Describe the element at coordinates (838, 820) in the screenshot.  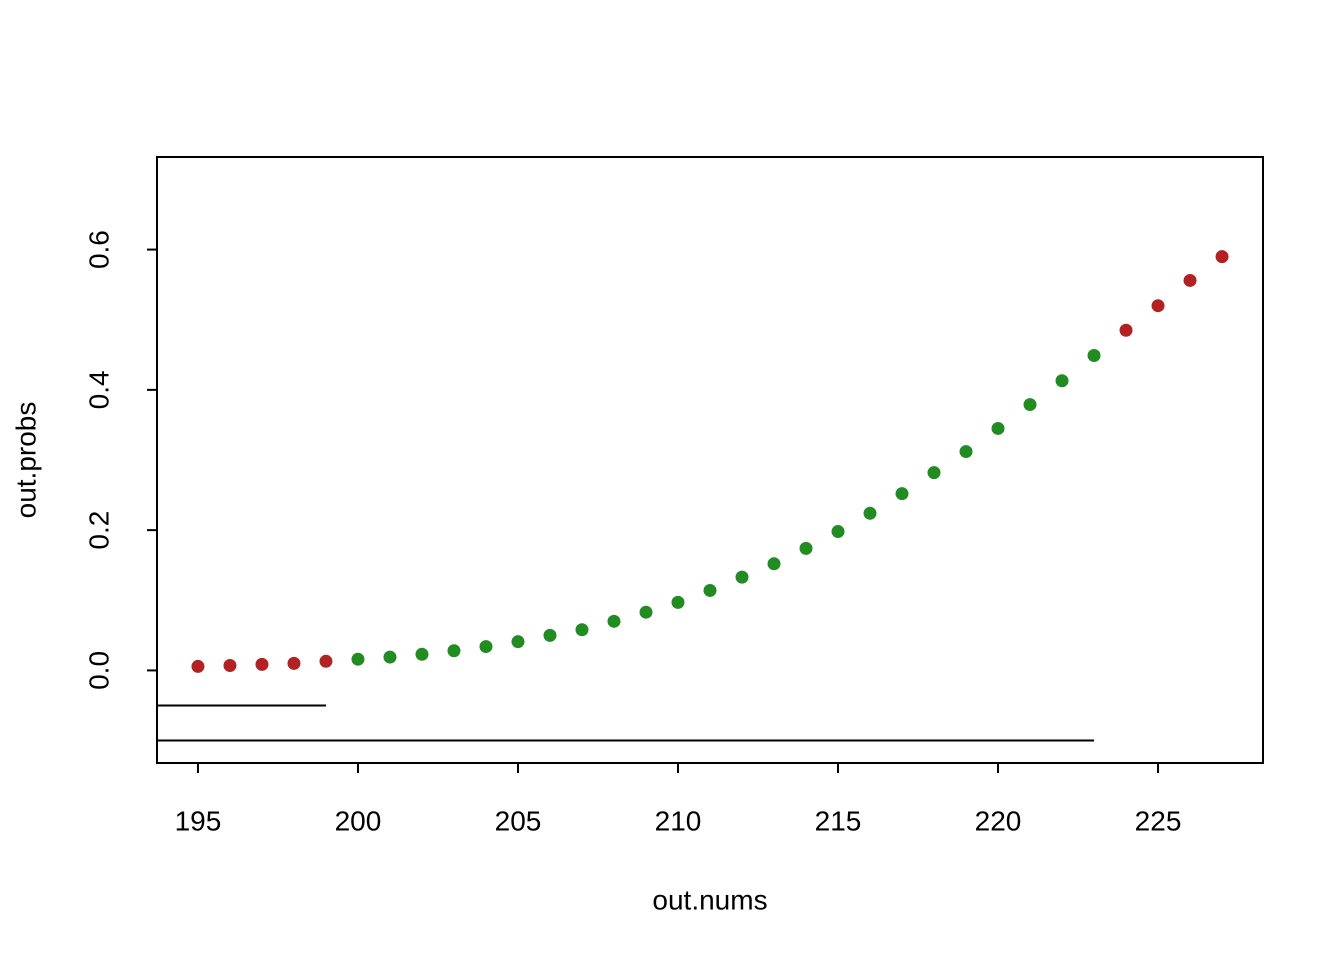
I see `x-tick-label: 215` at that location.